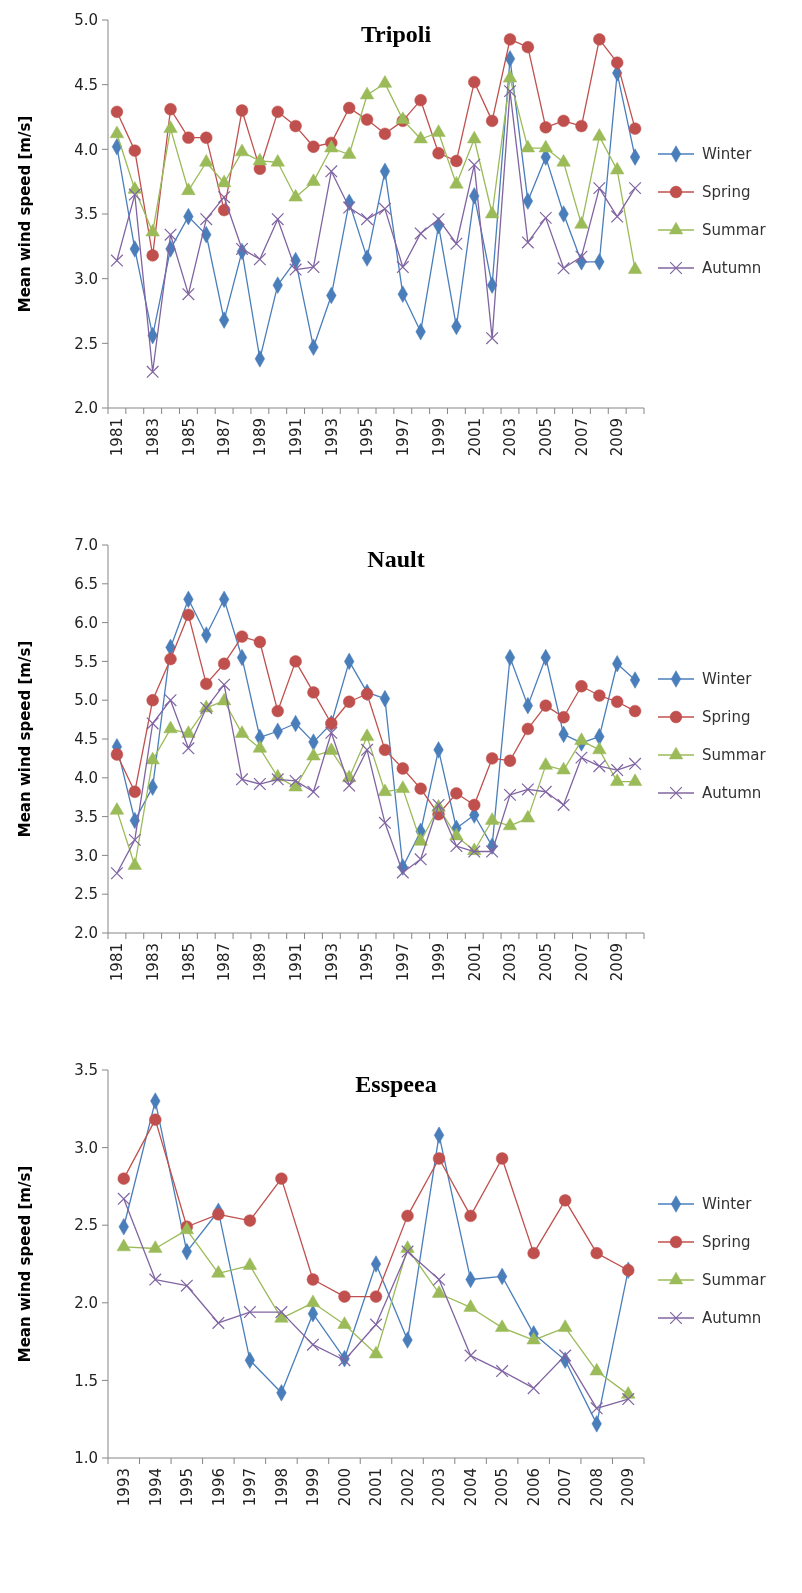  What do you see at coordinates (86, 622) in the screenshot?
I see `y-tick-label: 6.0` at bounding box center [86, 622].